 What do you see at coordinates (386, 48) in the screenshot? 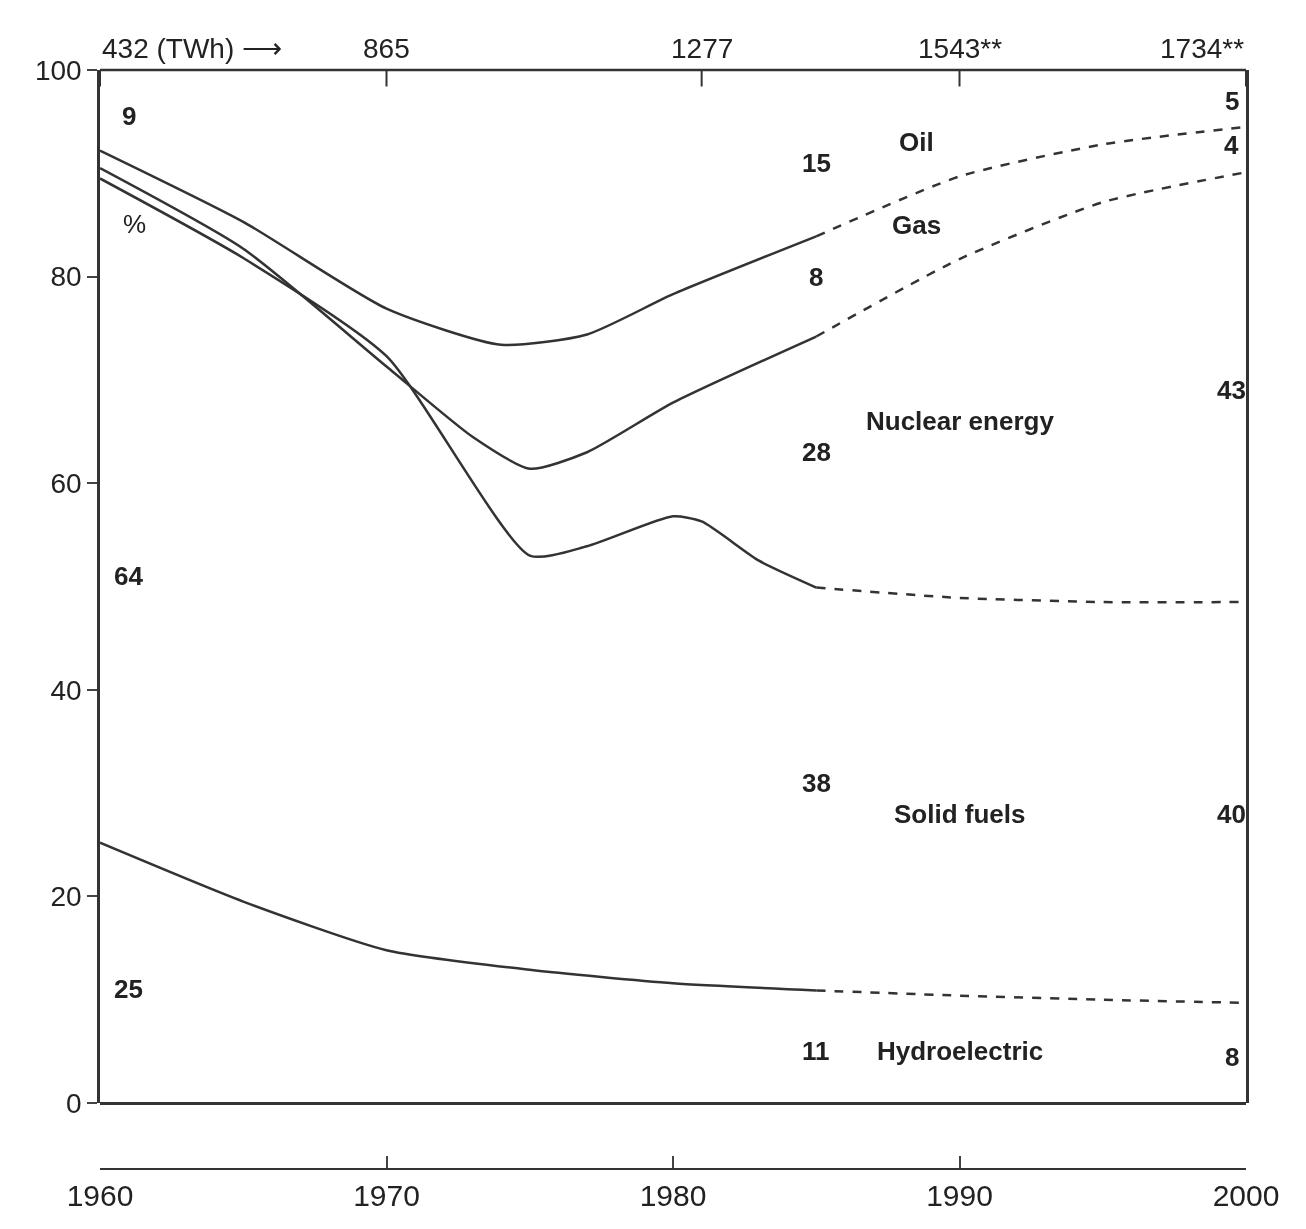
I see `text: 865` at bounding box center [386, 48].